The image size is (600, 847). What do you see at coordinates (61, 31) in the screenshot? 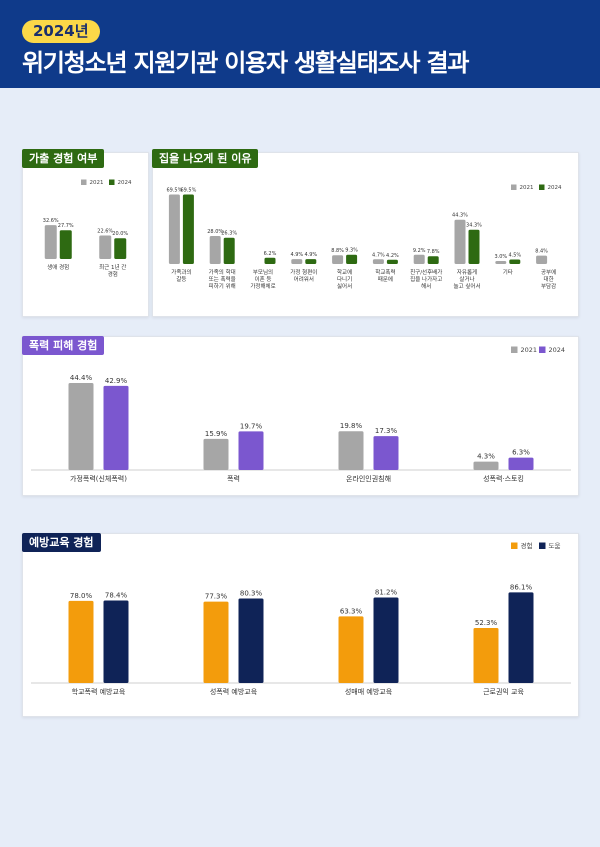
I see `year-badge: 2024년` at bounding box center [61, 31].